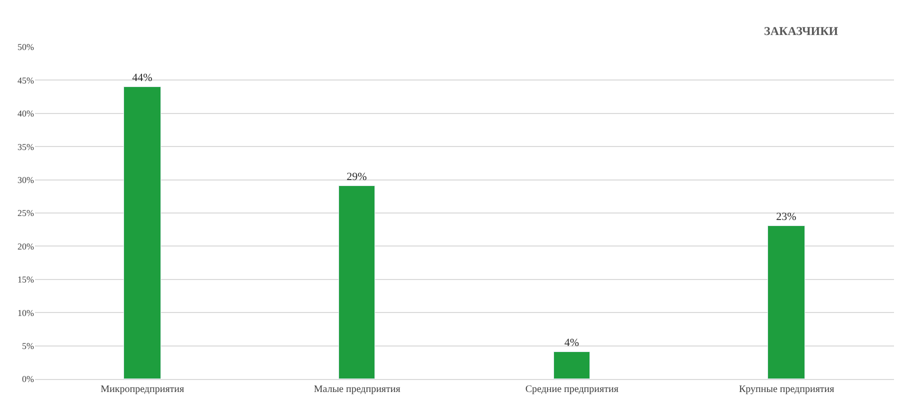 The width and height of the screenshot is (916, 410). Describe the element at coordinates (26, 113) in the screenshot. I see `y-tick-label: 40%` at that location.